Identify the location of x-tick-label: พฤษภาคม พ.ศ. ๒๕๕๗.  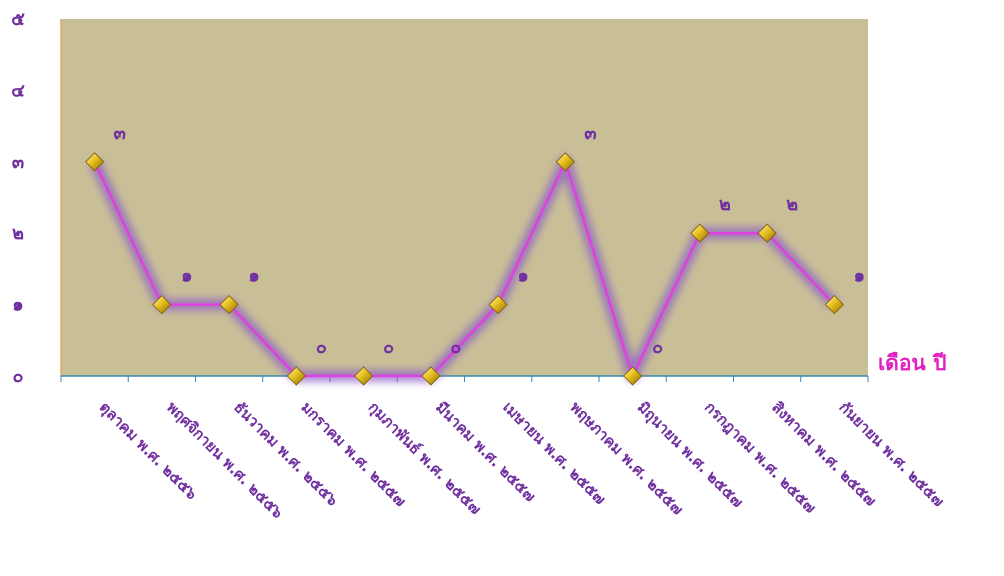
(627, 458).